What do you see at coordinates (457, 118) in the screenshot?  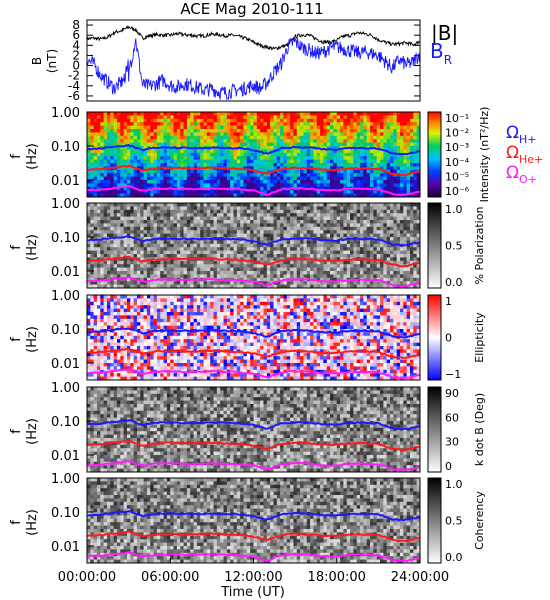 I see `colorbar-tick-label: 10⁻¹` at bounding box center [457, 118].